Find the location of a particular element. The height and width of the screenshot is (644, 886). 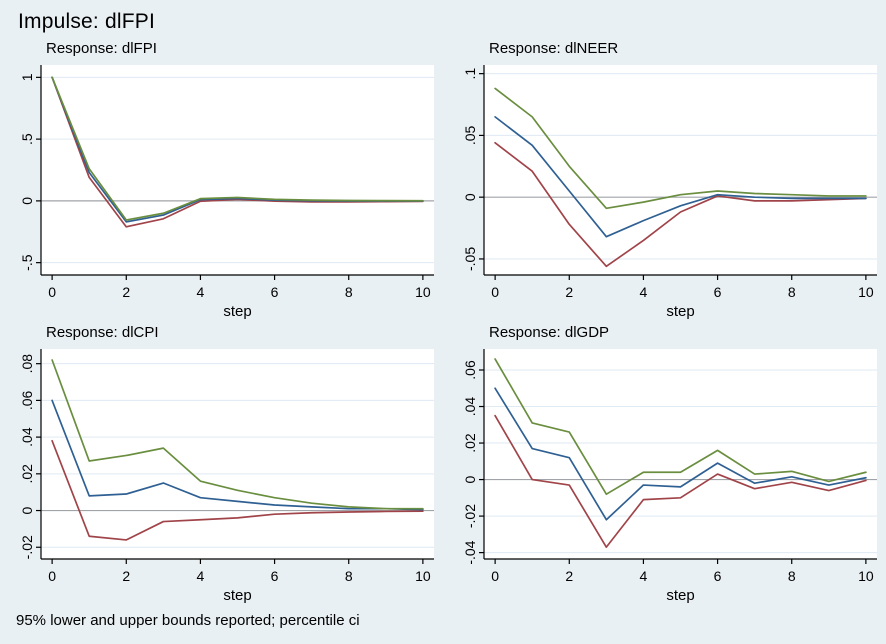

panel-title-dlgdp: Response: dlGDP is located at coordinates (549, 332).